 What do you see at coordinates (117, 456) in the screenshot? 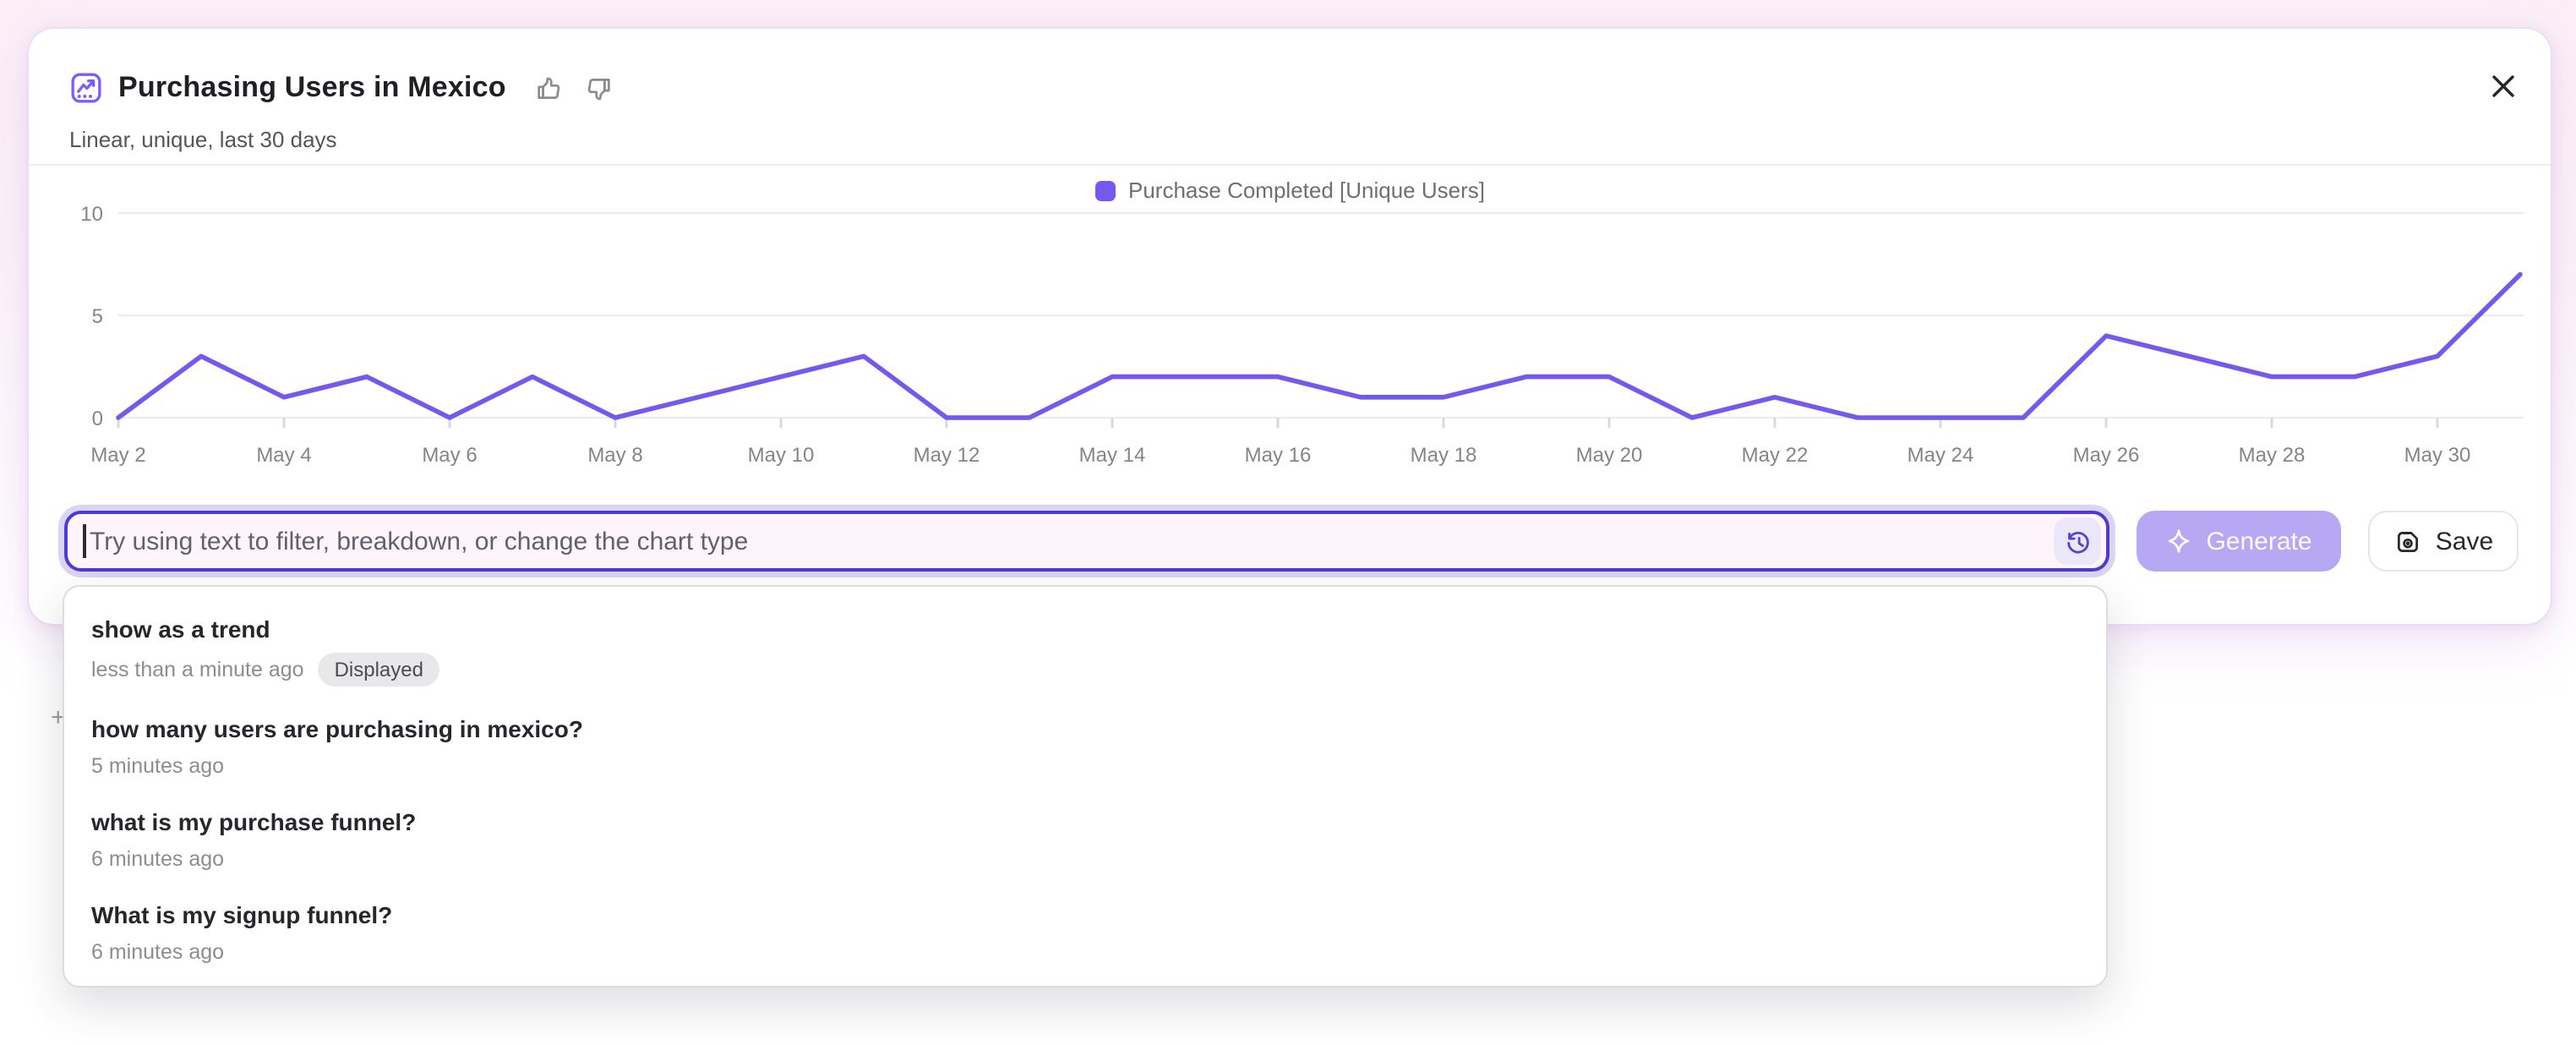
I see `svg-text: May 2` at bounding box center [117, 456].